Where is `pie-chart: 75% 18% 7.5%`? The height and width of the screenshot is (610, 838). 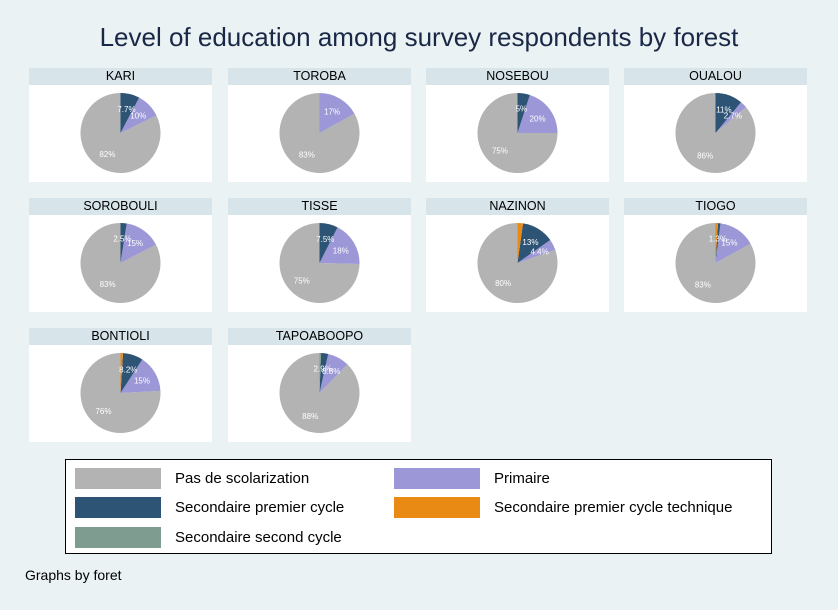
pie-chart: 75% 18% 7.5% is located at coordinates (319, 263).